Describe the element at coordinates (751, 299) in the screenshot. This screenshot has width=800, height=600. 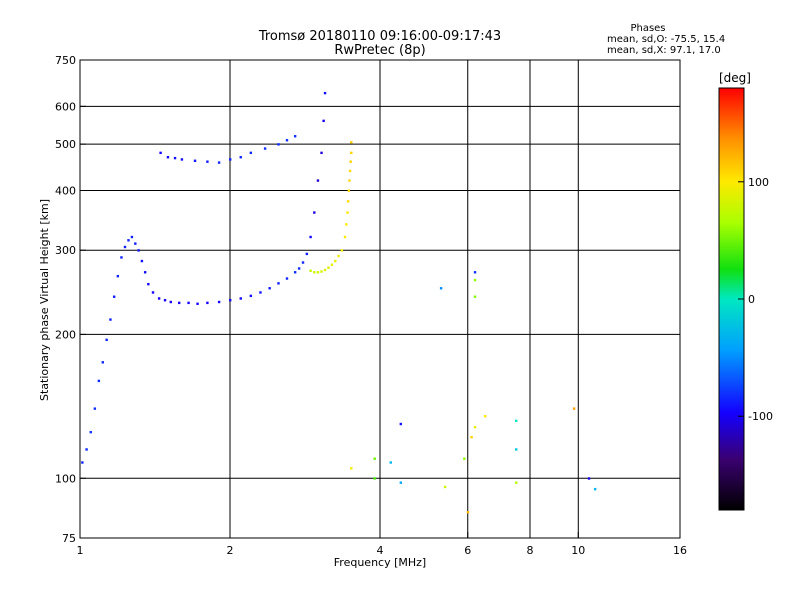
I see `colorbar-tick-label: 0` at that location.